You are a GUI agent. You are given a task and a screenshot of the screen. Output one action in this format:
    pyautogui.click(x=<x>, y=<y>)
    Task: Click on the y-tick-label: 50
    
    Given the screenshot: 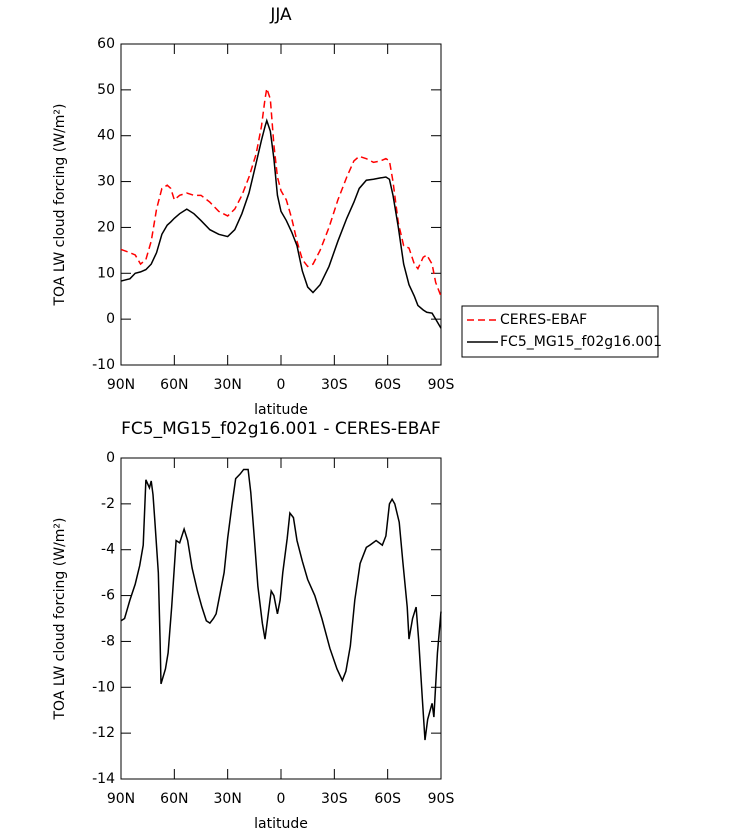 What is the action you would take?
    pyautogui.click(x=106, y=90)
    